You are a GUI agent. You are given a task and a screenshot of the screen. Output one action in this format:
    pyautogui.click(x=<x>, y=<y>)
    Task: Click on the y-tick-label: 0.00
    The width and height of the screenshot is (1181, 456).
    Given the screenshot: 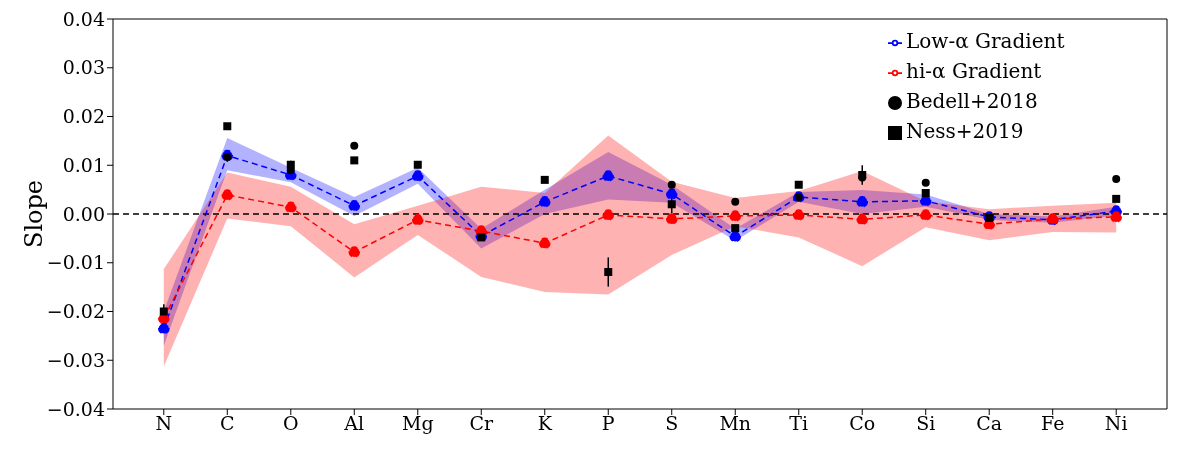 What is the action you would take?
    pyautogui.click(x=83, y=213)
    